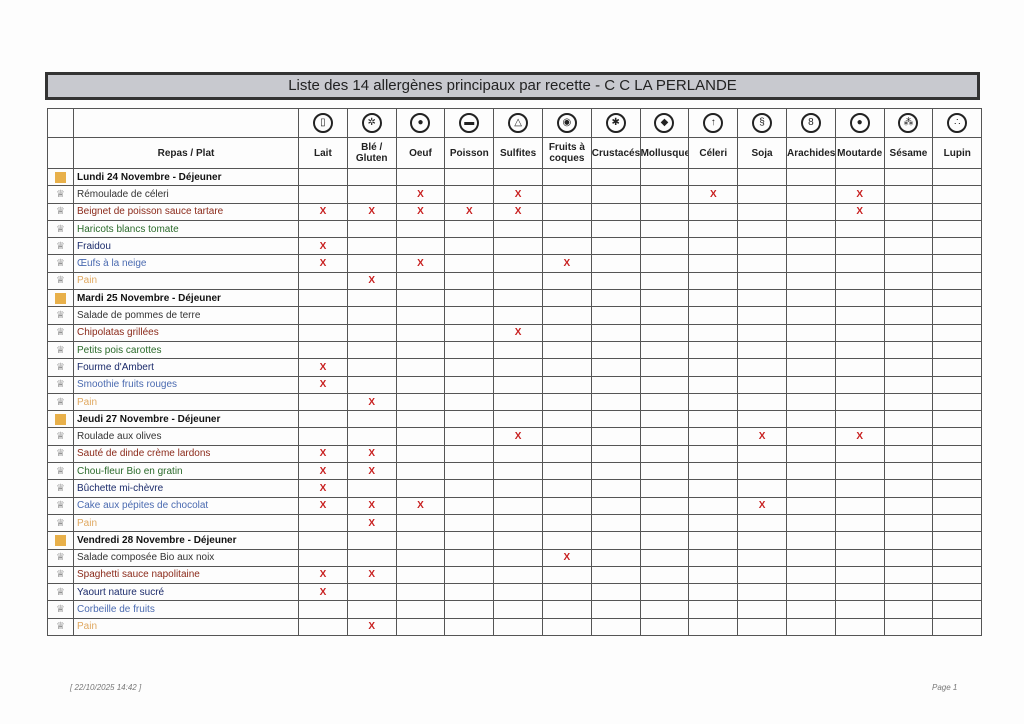 This screenshot has width=1024, height=724. What do you see at coordinates (908, 123) in the screenshot?
I see `sesame-icon: ⁂` at bounding box center [908, 123].